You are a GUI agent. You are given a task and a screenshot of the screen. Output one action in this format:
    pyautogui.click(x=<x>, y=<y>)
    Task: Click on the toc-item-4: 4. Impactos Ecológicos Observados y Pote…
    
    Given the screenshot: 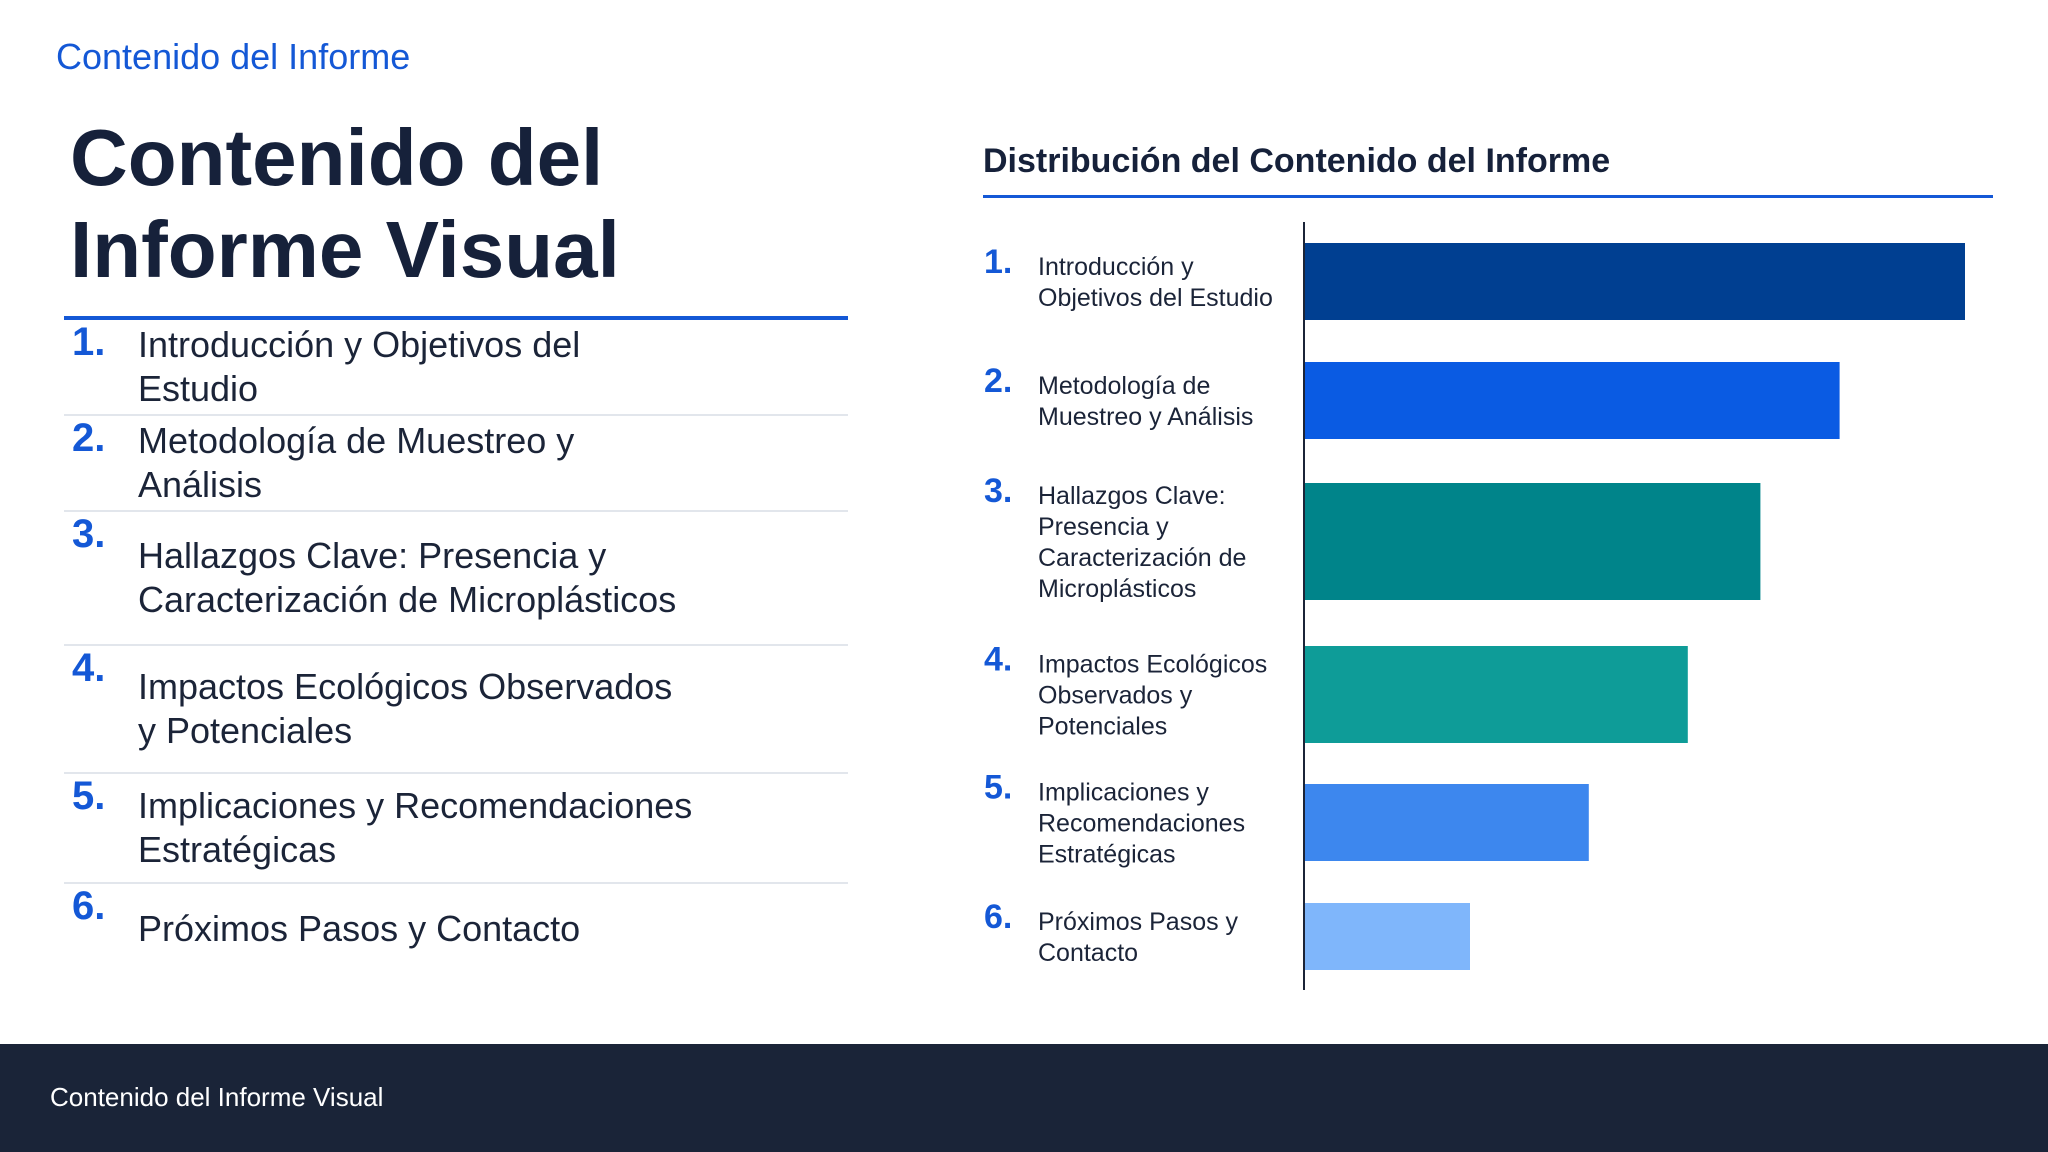 What is the action you would take?
    pyautogui.click(x=456, y=710)
    